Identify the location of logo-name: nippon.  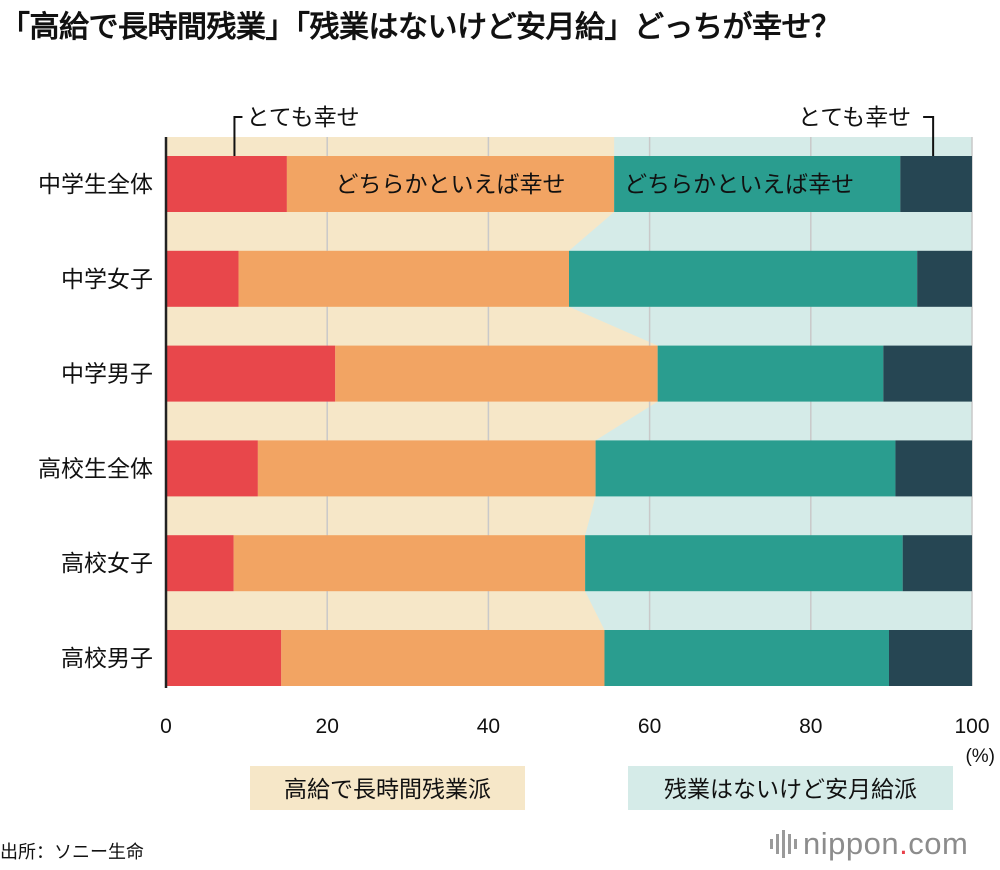
(851, 843).